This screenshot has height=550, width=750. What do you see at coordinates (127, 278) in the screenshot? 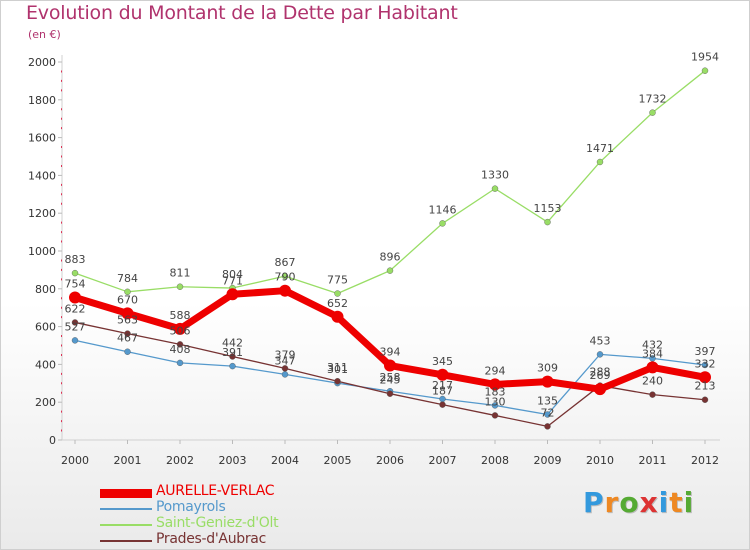
I see `data-label: 784` at bounding box center [127, 278].